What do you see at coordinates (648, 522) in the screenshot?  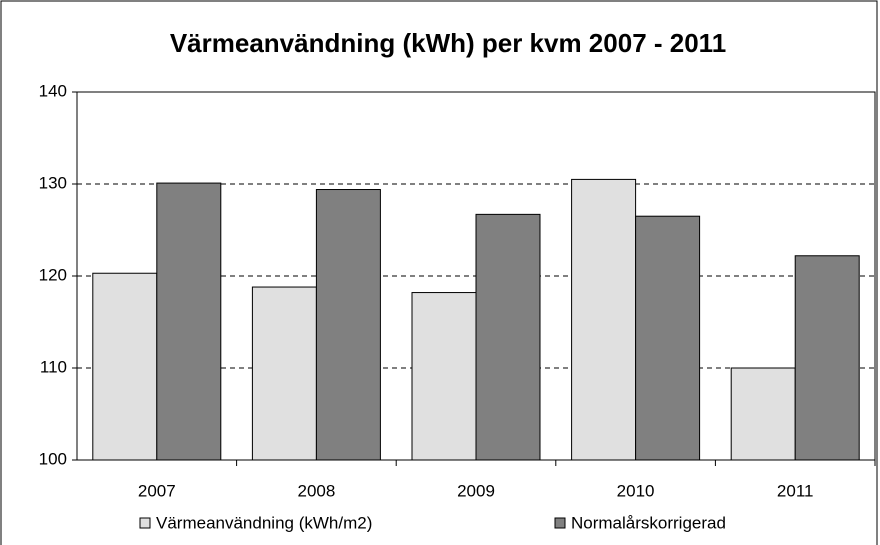 I see `legend-label: Normalårskorrigerad` at bounding box center [648, 522].